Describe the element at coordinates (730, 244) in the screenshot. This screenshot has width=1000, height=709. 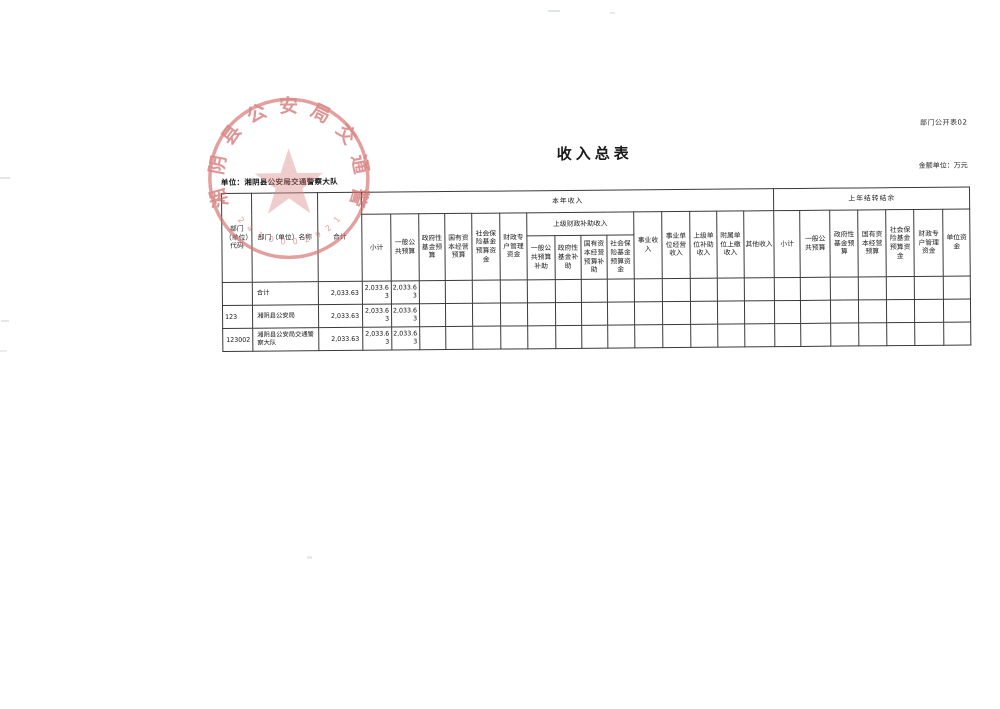
I see `col-header-affiliated-unit-income: 附属单位上缴收入` at that location.